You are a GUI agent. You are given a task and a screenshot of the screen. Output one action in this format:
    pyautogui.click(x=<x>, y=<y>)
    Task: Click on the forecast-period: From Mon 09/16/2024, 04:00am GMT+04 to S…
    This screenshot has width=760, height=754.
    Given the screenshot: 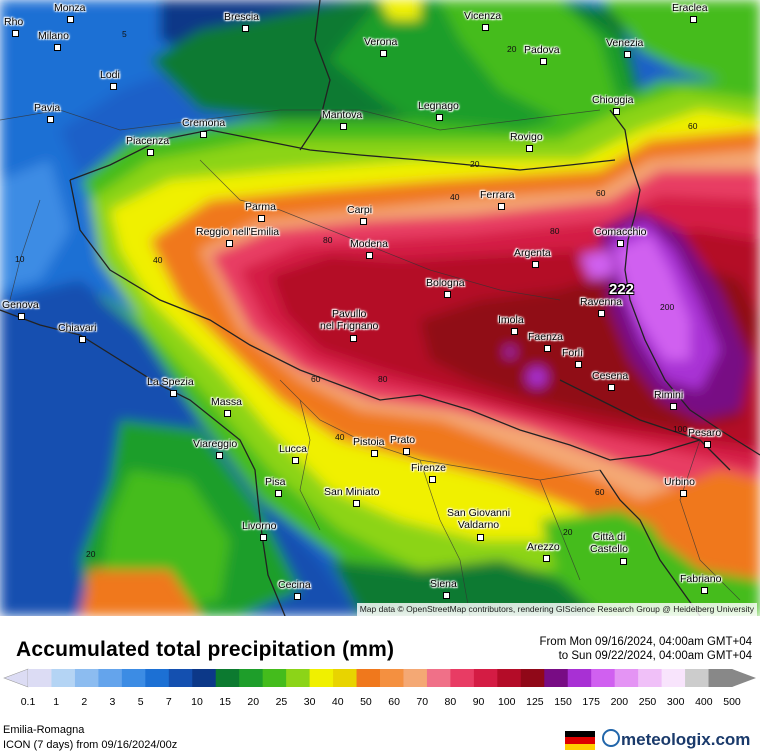 What is the action you would take?
    pyautogui.click(x=645, y=649)
    